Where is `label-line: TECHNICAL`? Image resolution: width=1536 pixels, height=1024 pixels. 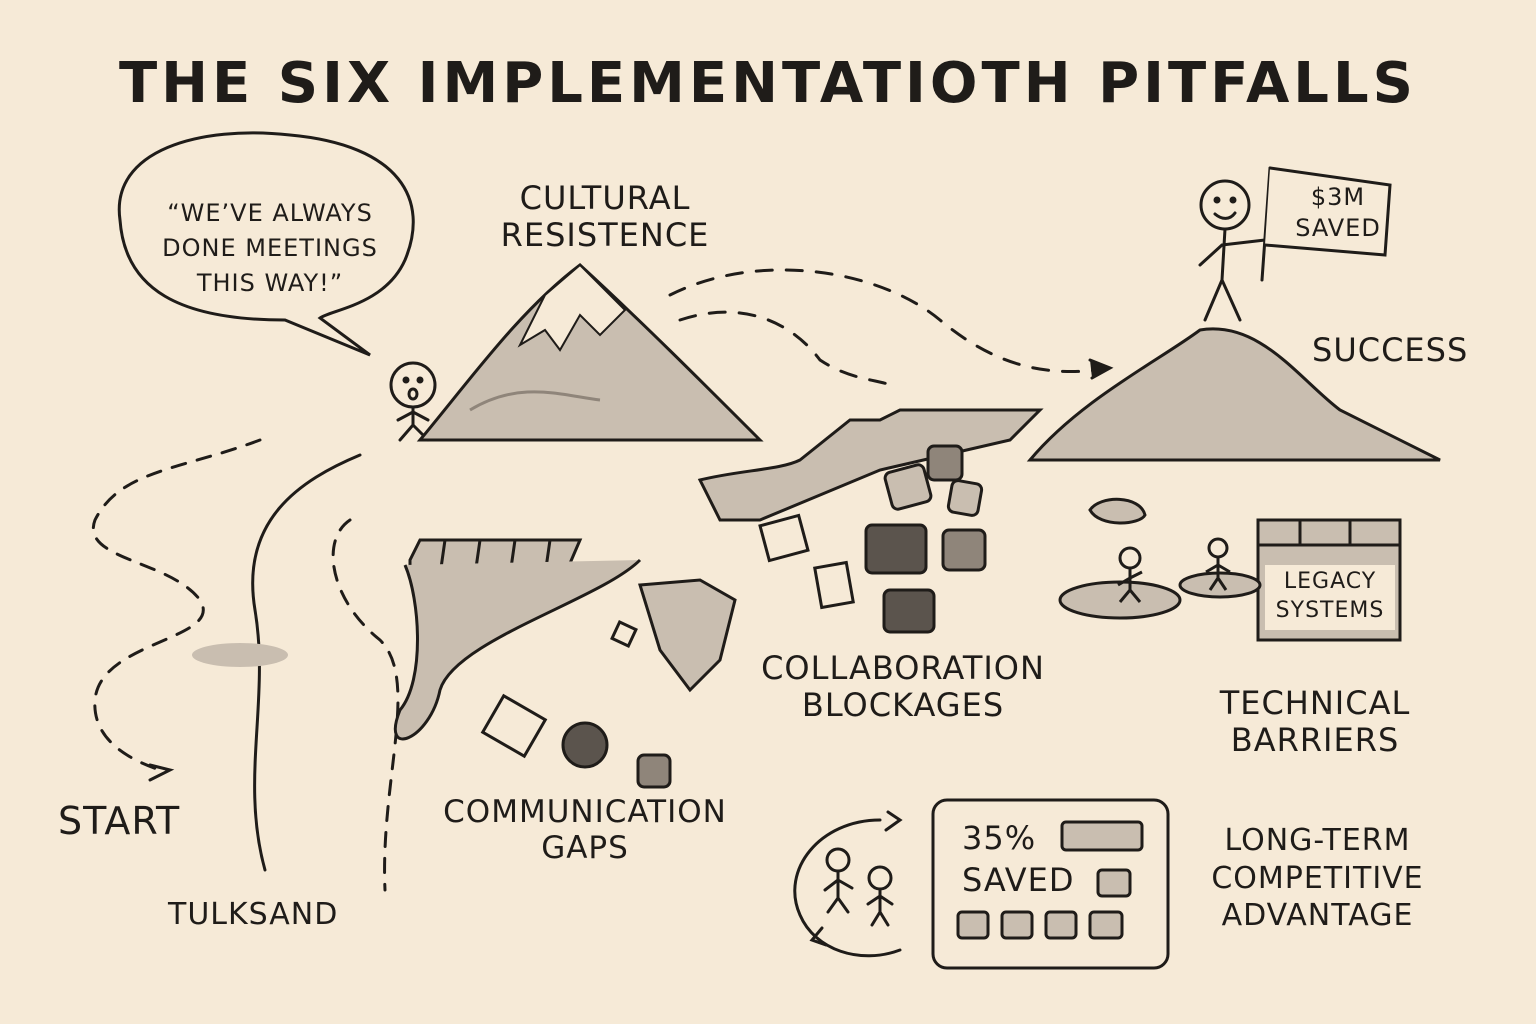 label-line: TECHNICAL is located at coordinates (1315, 703).